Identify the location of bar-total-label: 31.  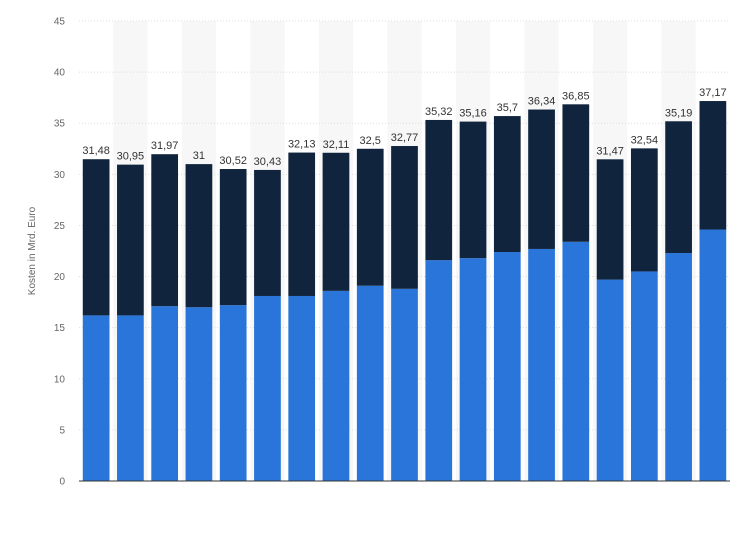
(199, 156).